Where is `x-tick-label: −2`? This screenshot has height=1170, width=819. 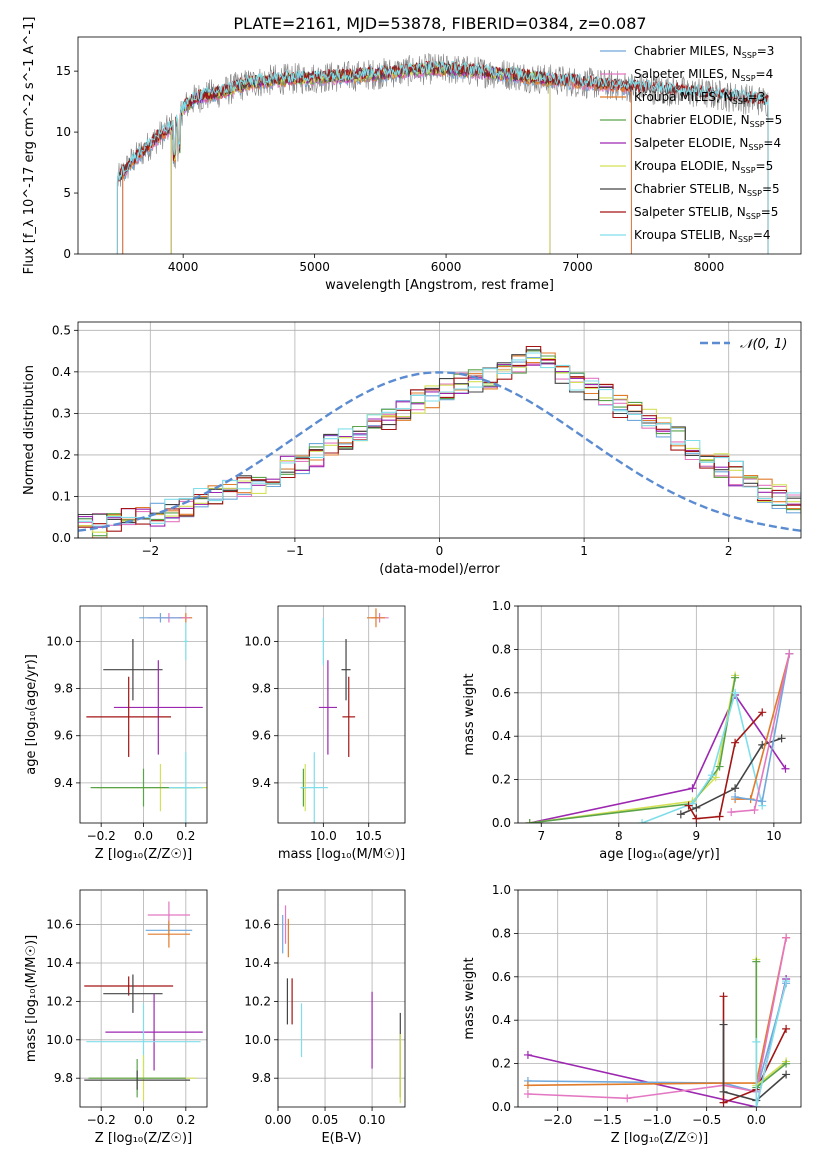 x-tick-label: −2 is located at coordinates (150, 551).